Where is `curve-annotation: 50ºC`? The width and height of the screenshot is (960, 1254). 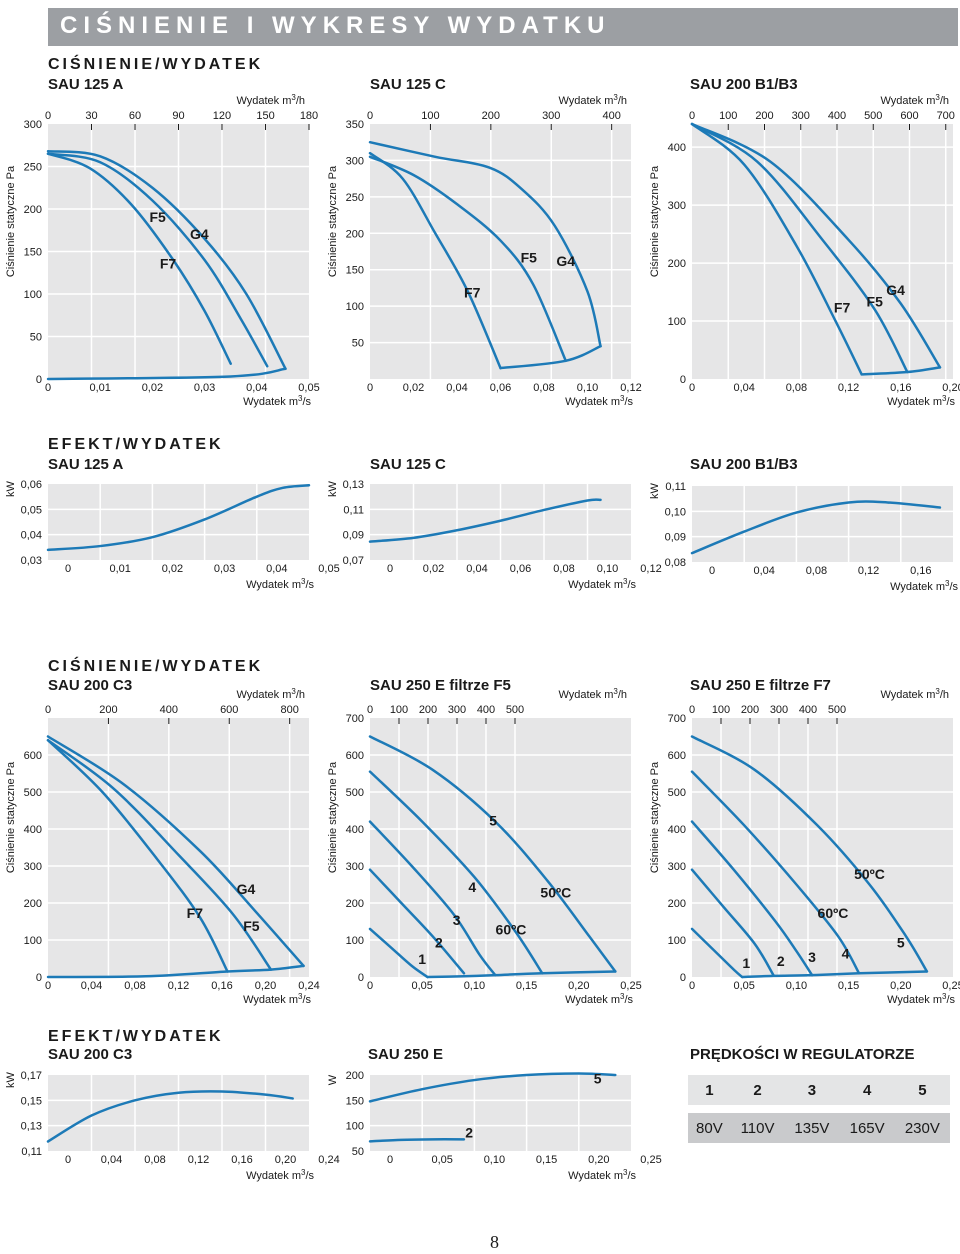
curve-annotation: 50ºC is located at coordinates (869, 874).